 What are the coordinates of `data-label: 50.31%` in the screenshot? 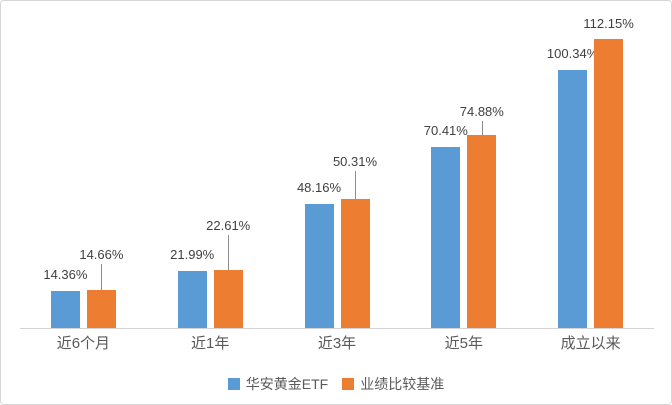 It's located at (355, 161).